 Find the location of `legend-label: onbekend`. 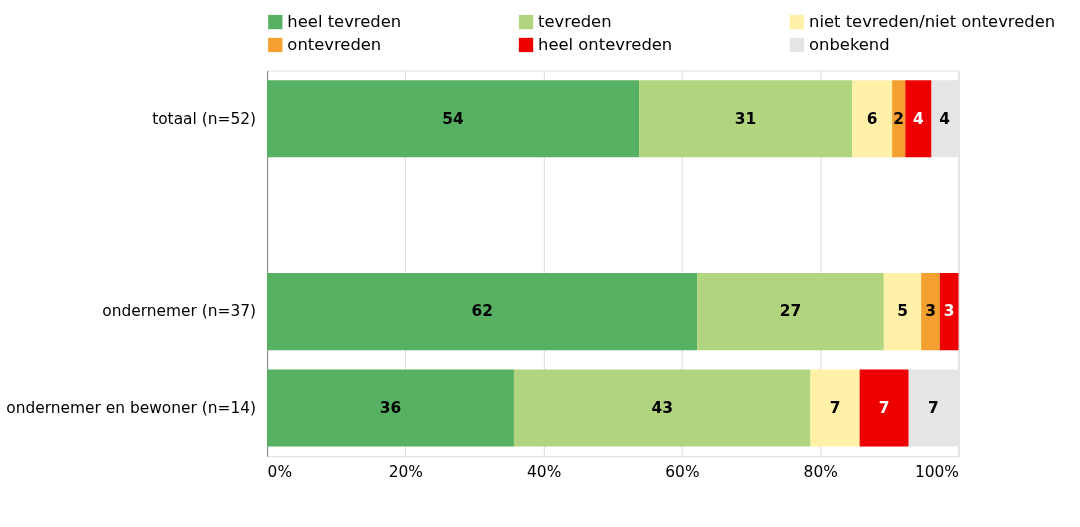

legend-label: onbekend is located at coordinates (849, 44).